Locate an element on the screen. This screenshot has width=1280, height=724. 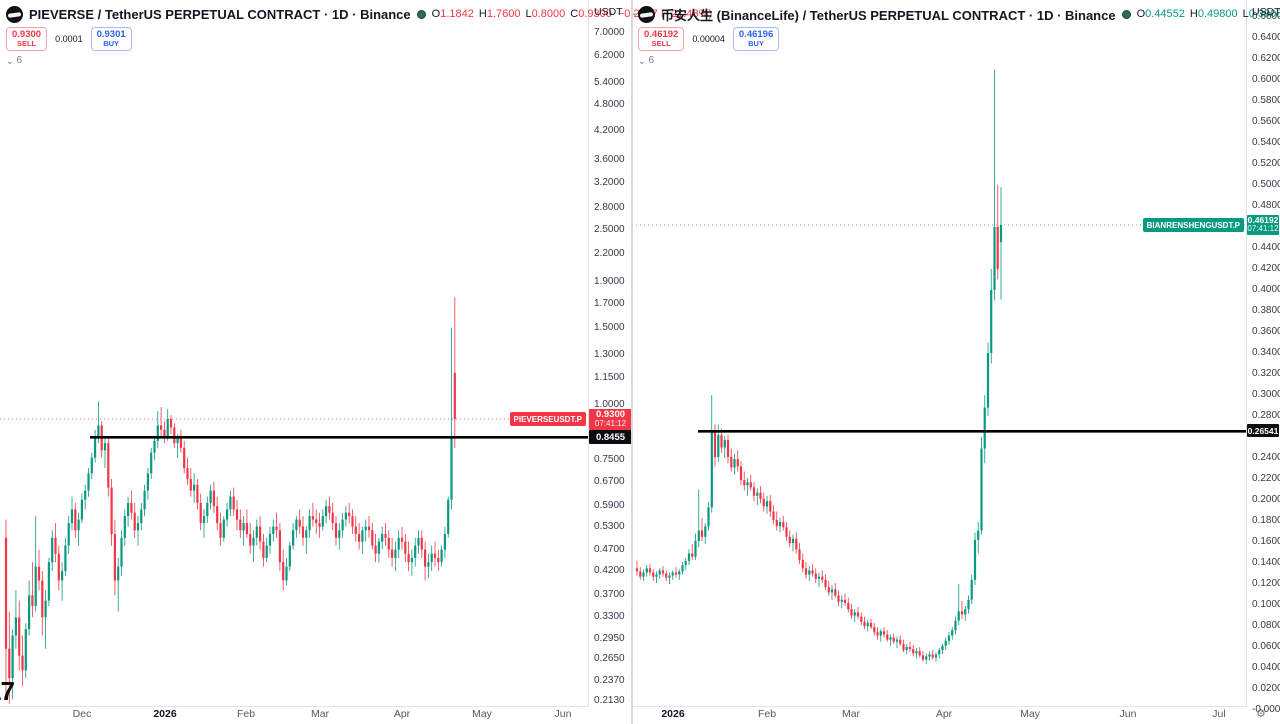
spread-value: 0.00004 is located at coordinates (708, 39).